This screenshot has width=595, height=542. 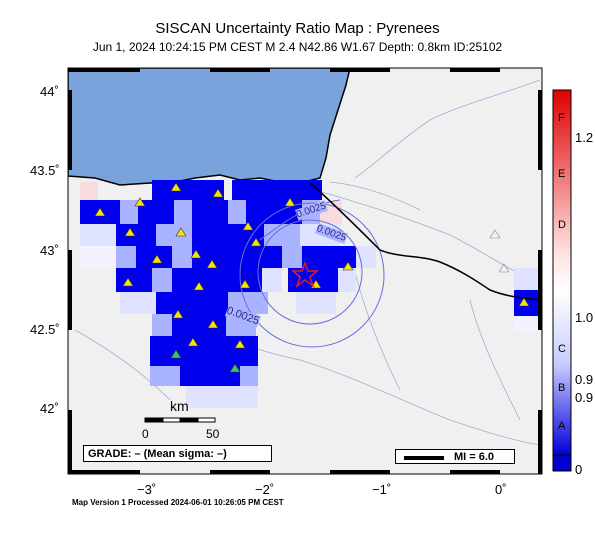 I want to click on mi-legend: MI = 6.0, so click(x=455, y=456).